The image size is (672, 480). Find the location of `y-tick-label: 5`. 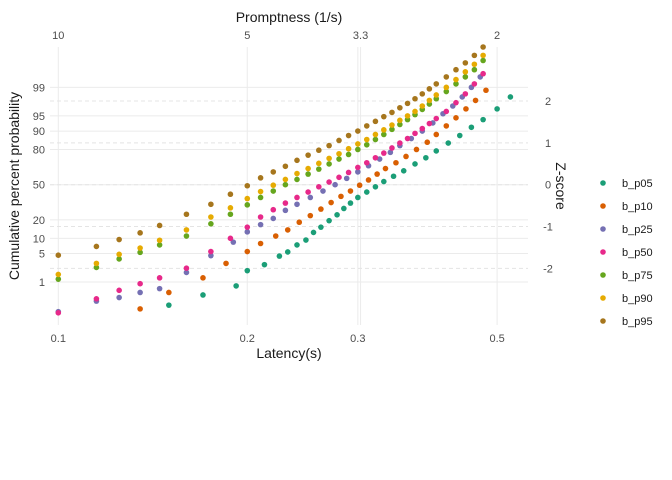

y-tick-label: 5 is located at coordinates (42, 255).